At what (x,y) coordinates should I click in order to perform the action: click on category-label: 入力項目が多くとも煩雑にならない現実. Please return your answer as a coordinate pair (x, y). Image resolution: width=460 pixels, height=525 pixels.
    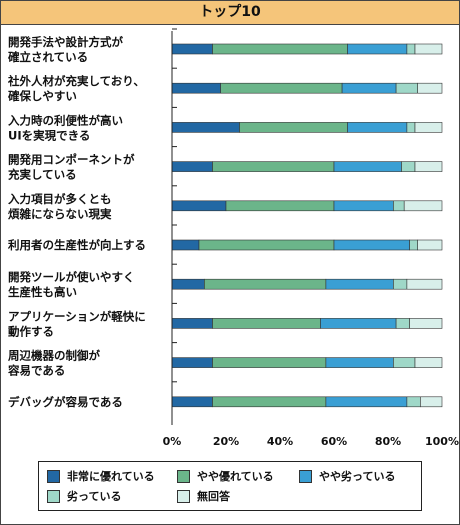
    Looking at the image, I should click on (60, 206).